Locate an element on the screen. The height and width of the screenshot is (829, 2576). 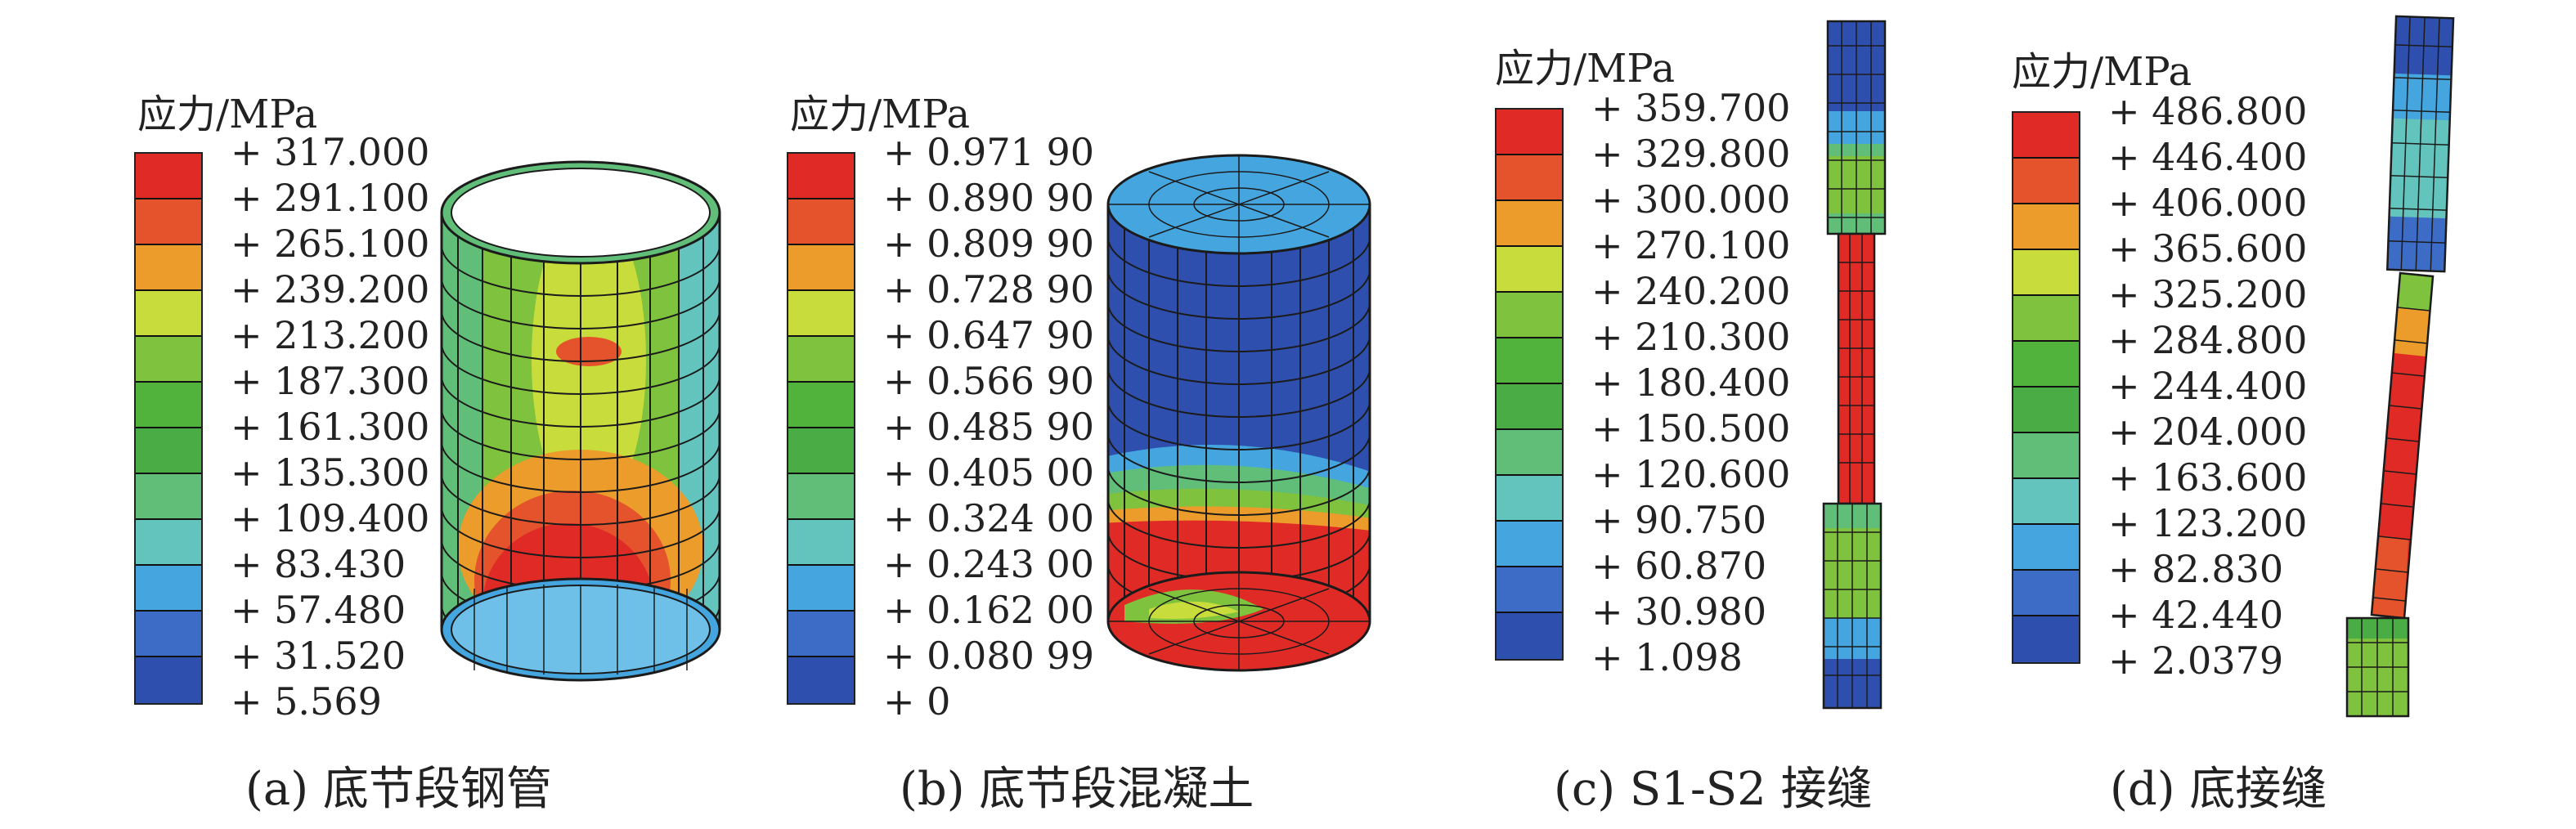
legend-level: + 486.800 is located at coordinates (2208, 111).